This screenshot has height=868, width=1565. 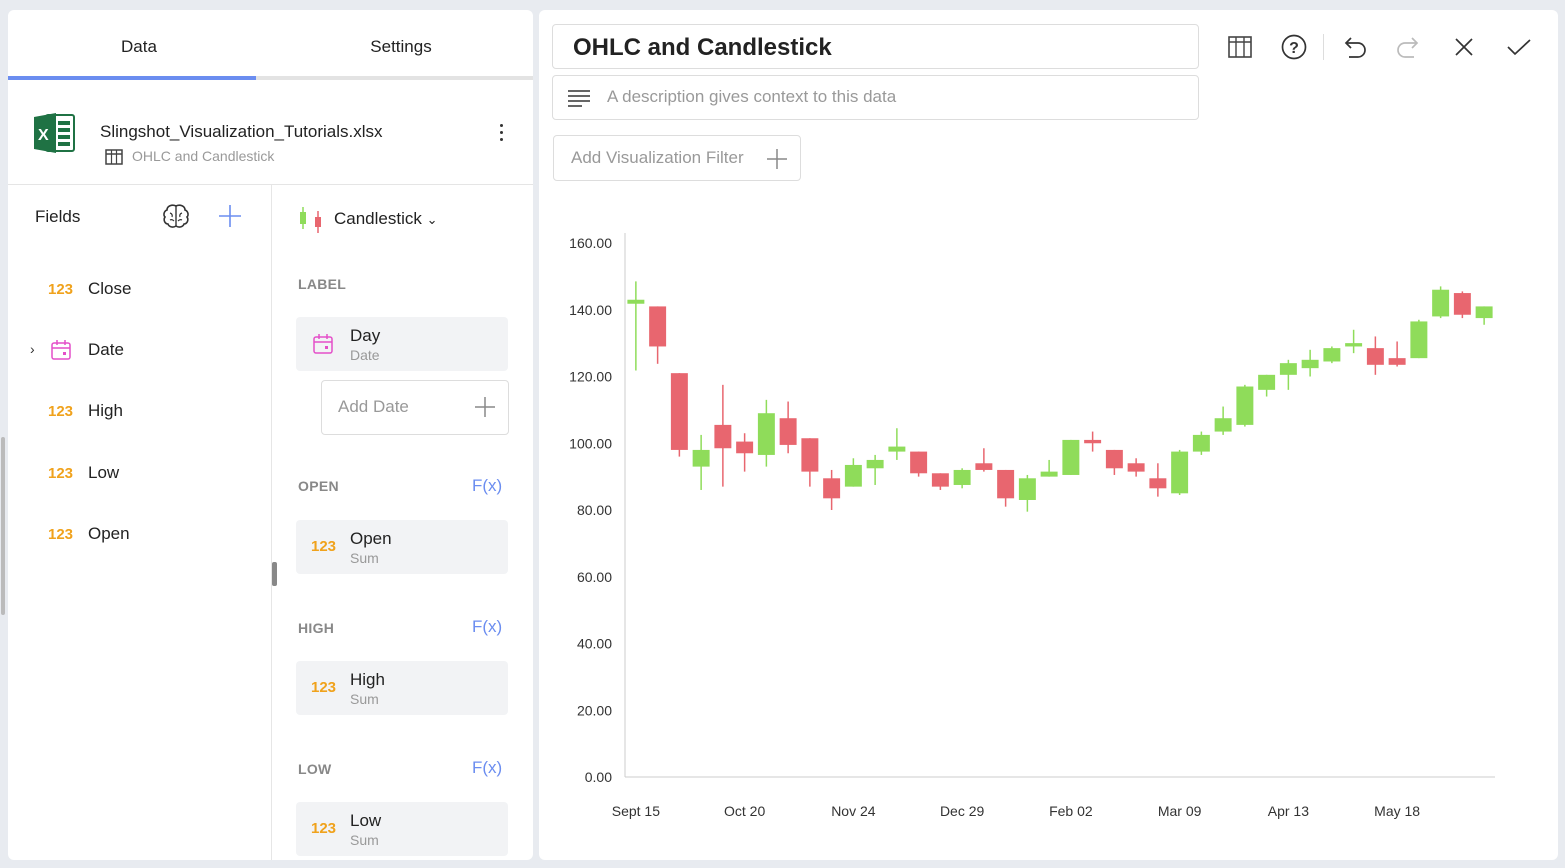 What do you see at coordinates (598, 777) in the screenshot?
I see `y-tick-label: 0.00` at bounding box center [598, 777].